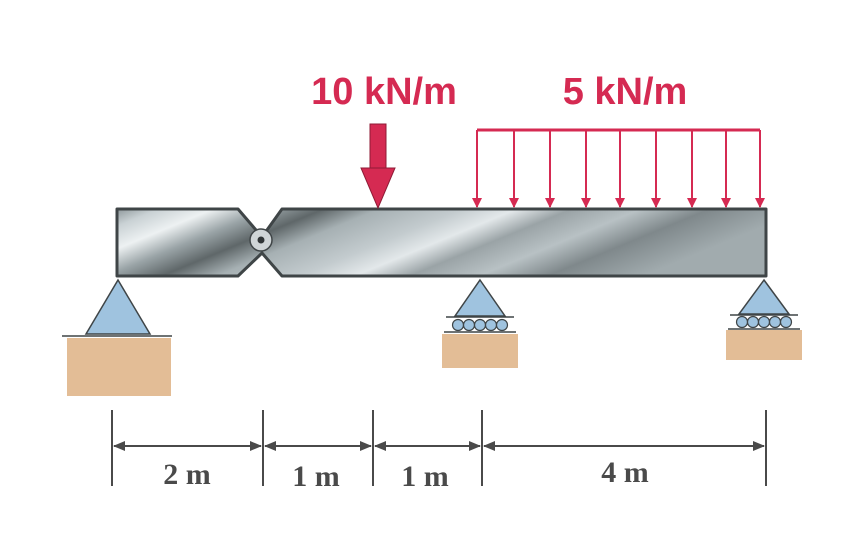 The width and height of the screenshot is (857, 535). I want to click on roller-support-middle-ground, so click(480, 351).